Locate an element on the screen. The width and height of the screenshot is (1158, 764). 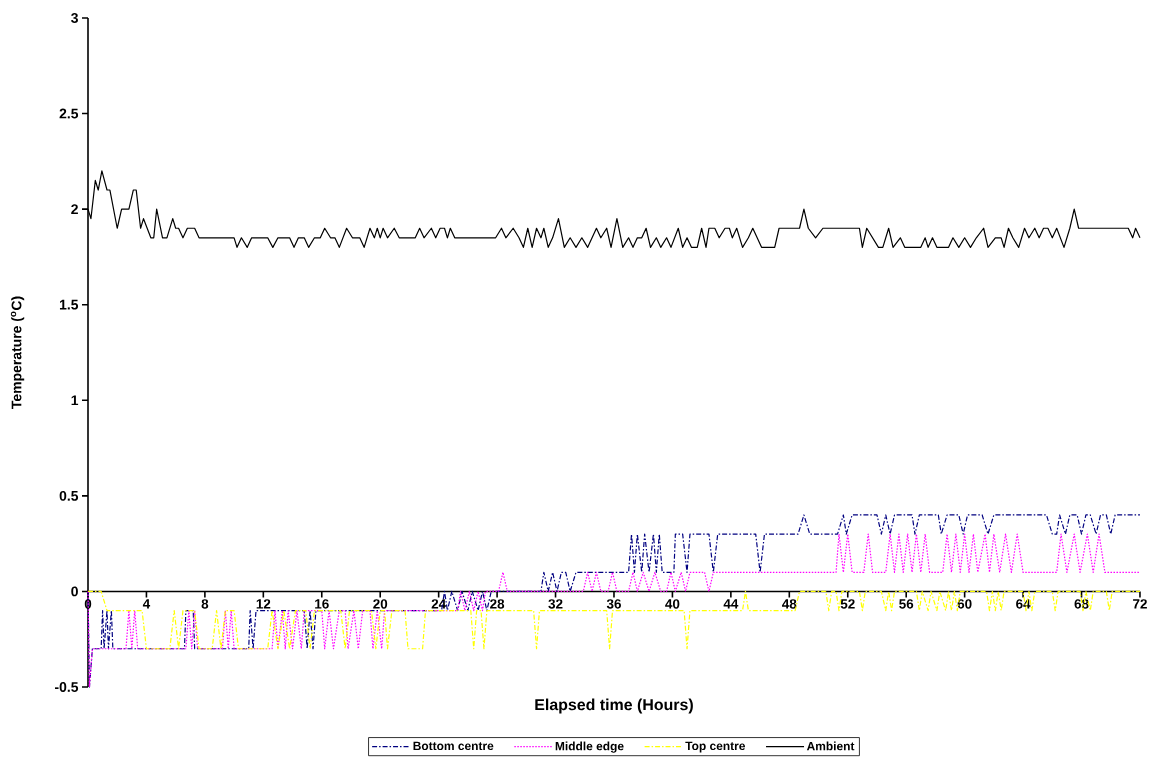
legend-label: Middle edge is located at coordinates (589, 747).